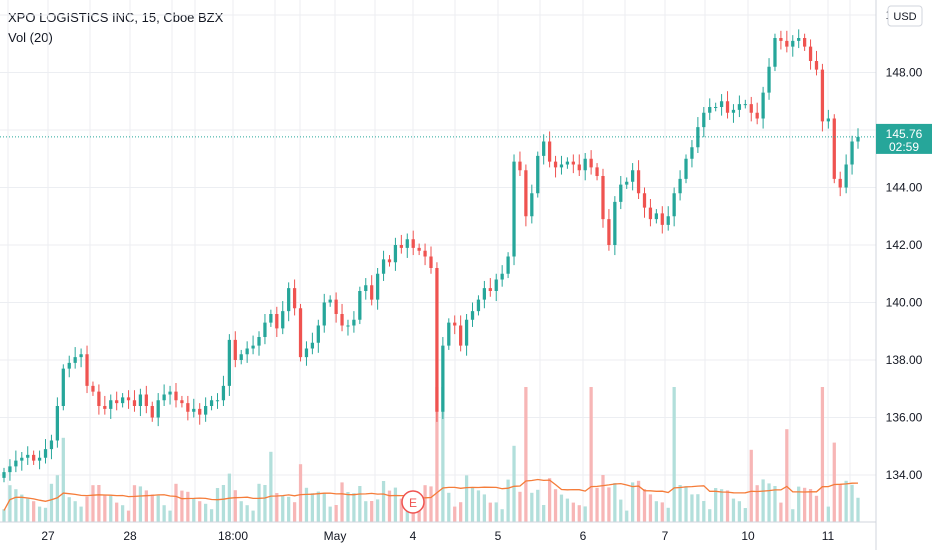 This screenshot has width=932, height=550. I want to click on symbol-title: XPO LOGISTICS INC, 15, Cboe BZX, so click(116, 17).